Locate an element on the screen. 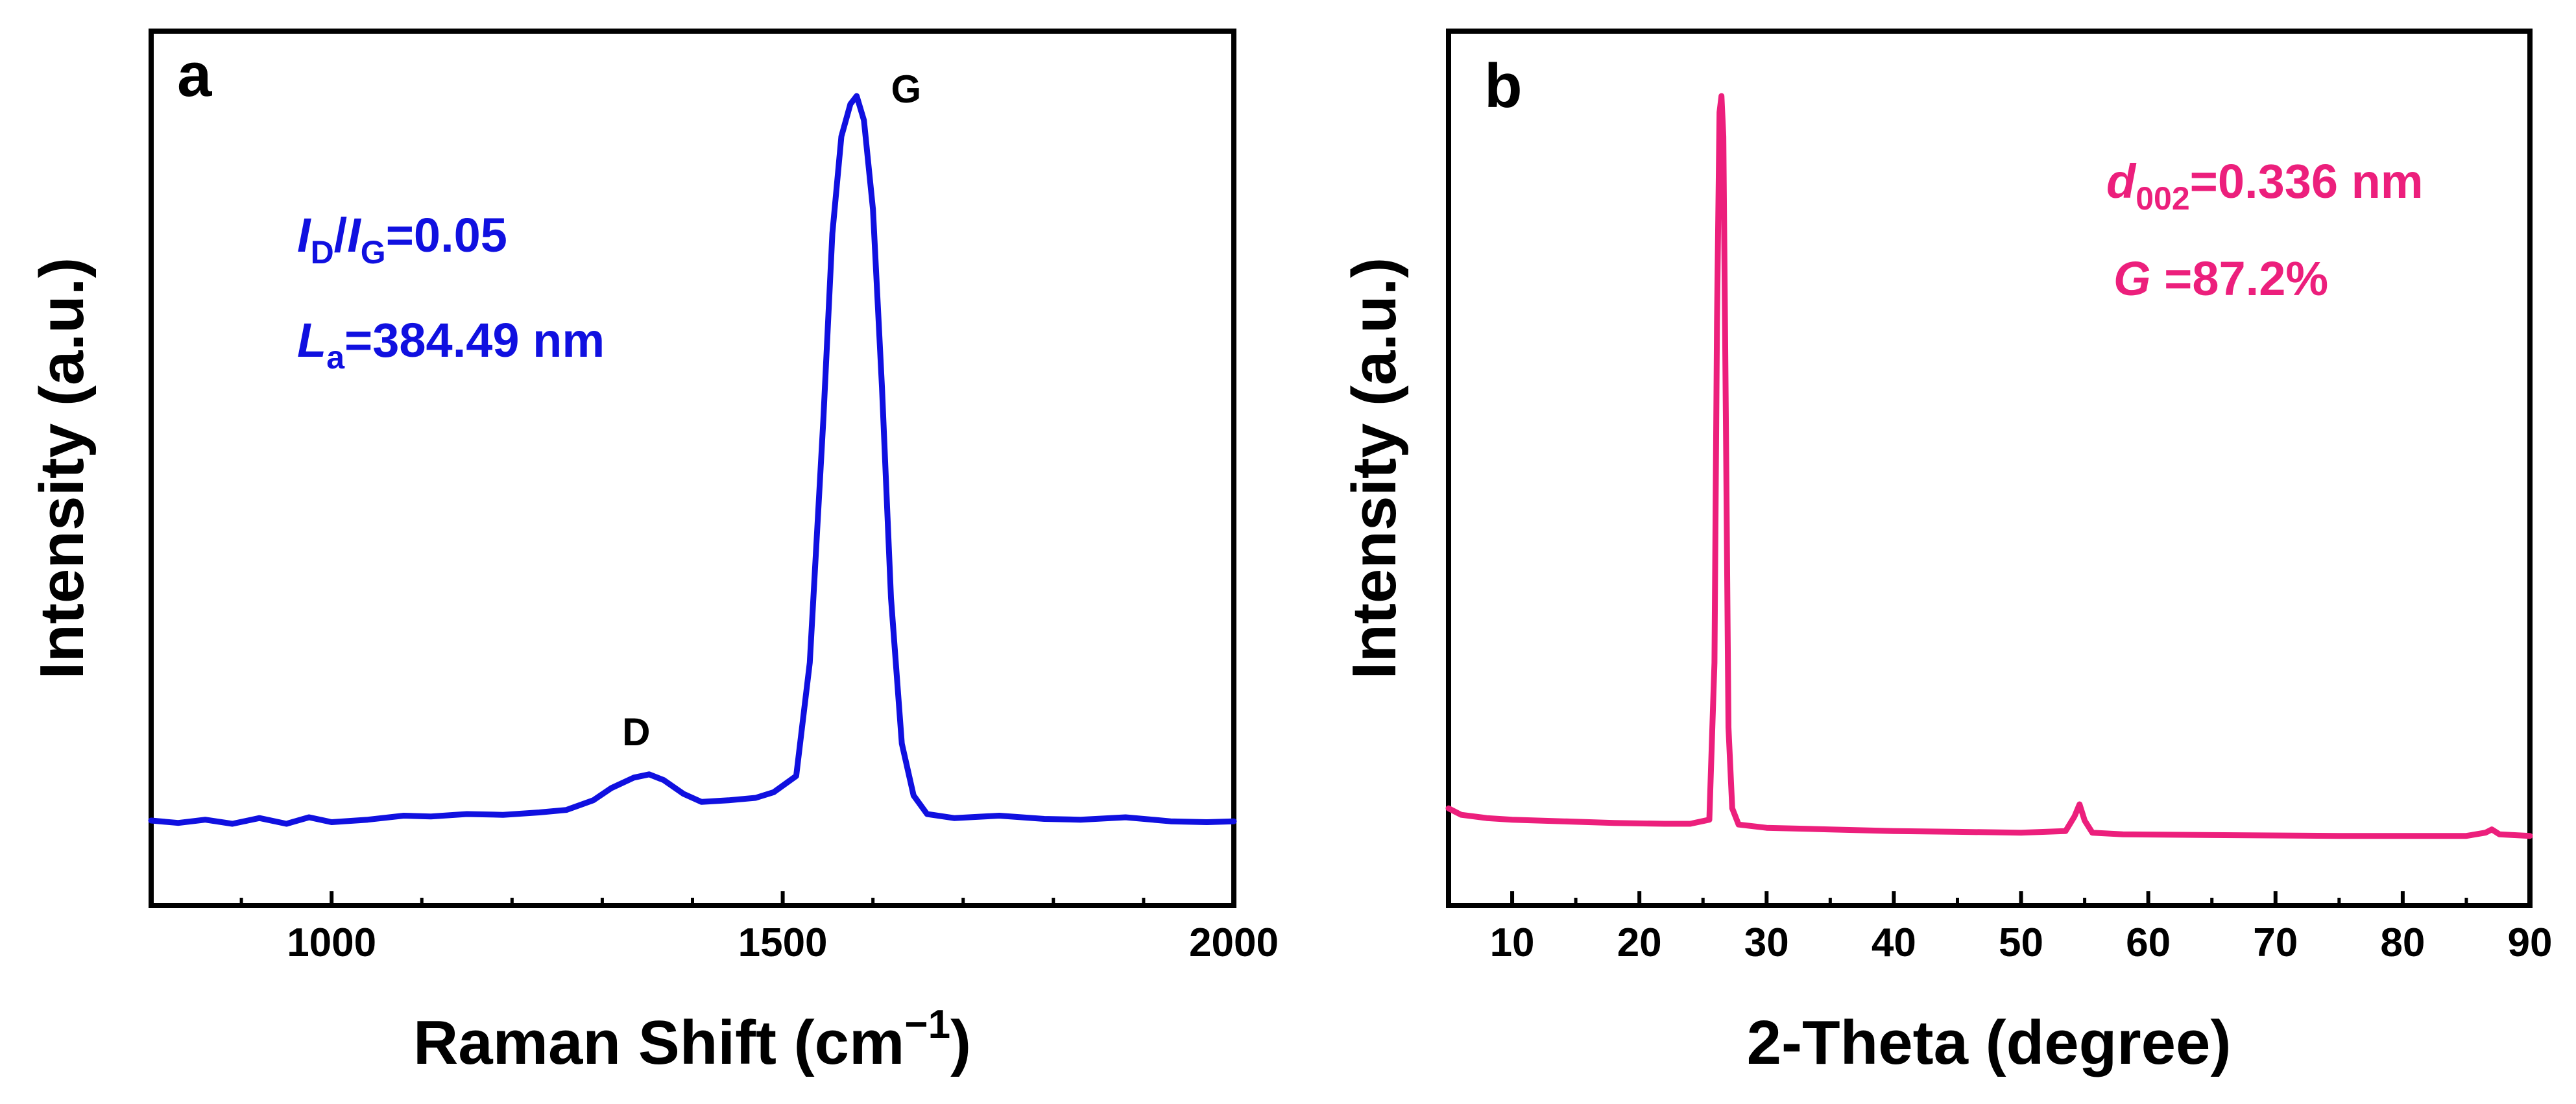  graphitization-annotation: G =87.2% is located at coordinates (2220, 279).